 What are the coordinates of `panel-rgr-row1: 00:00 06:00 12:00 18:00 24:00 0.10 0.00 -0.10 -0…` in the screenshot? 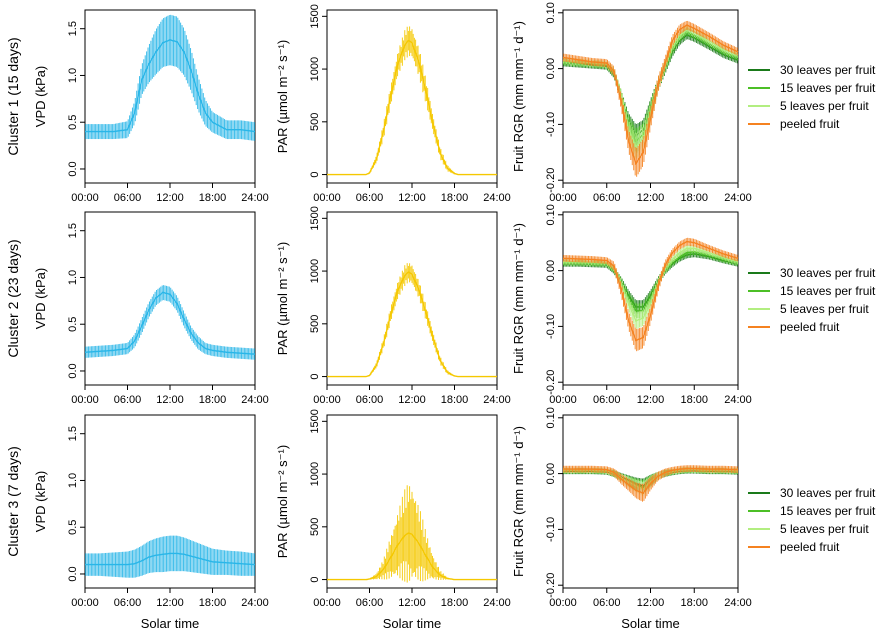 It's located at (693, 103).